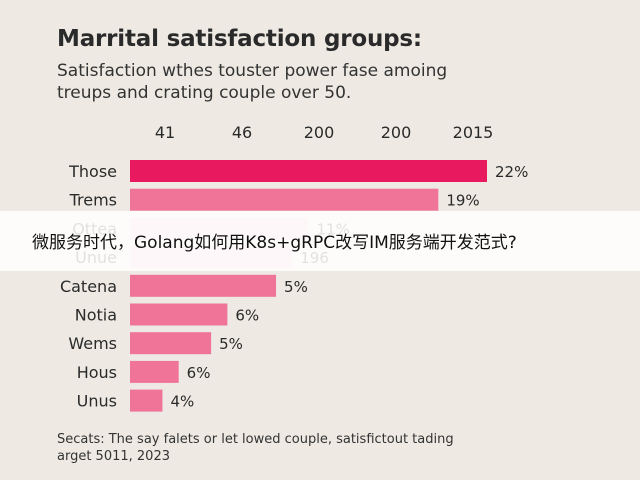  What do you see at coordinates (93, 200) in the screenshot?
I see `category-label: Trems` at bounding box center [93, 200].